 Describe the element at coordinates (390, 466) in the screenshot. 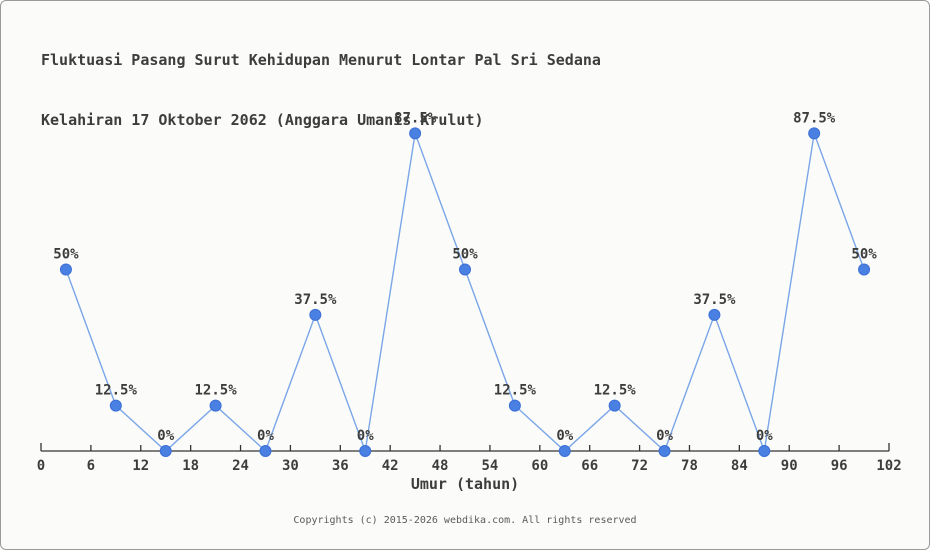

I see `x-tick-label: 42` at that location.